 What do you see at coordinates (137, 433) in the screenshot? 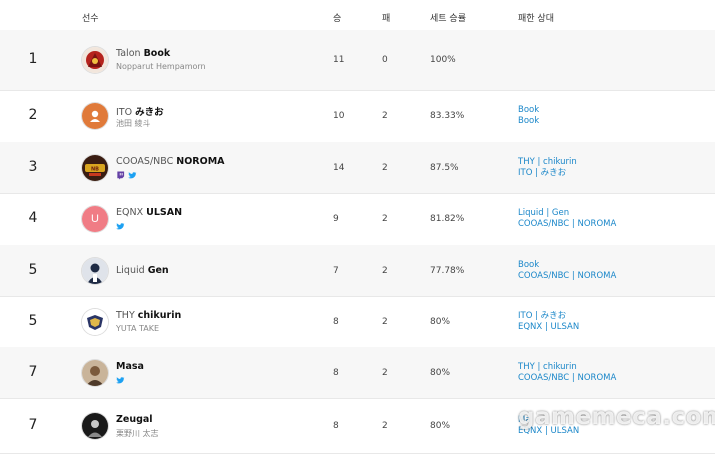
I see `player-real-name: 栗野川 太志` at bounding box center [137, 433].